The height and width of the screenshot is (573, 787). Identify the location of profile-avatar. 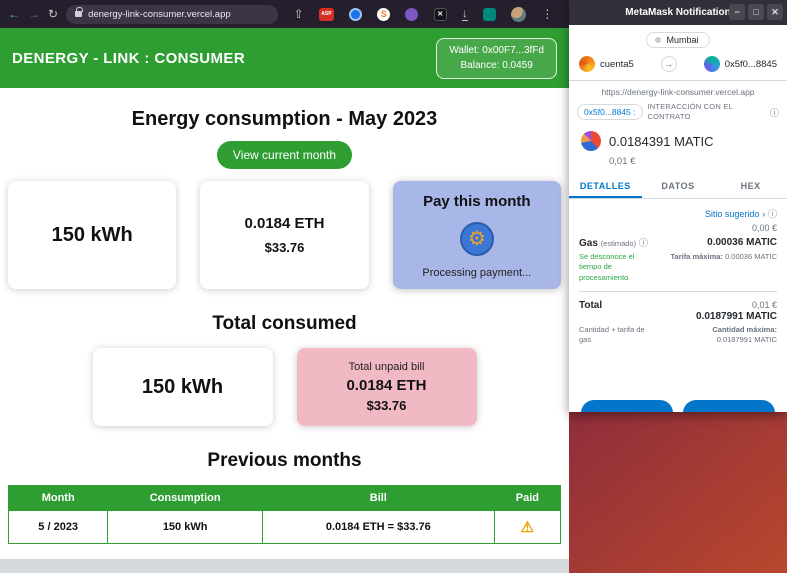
(519, 14).